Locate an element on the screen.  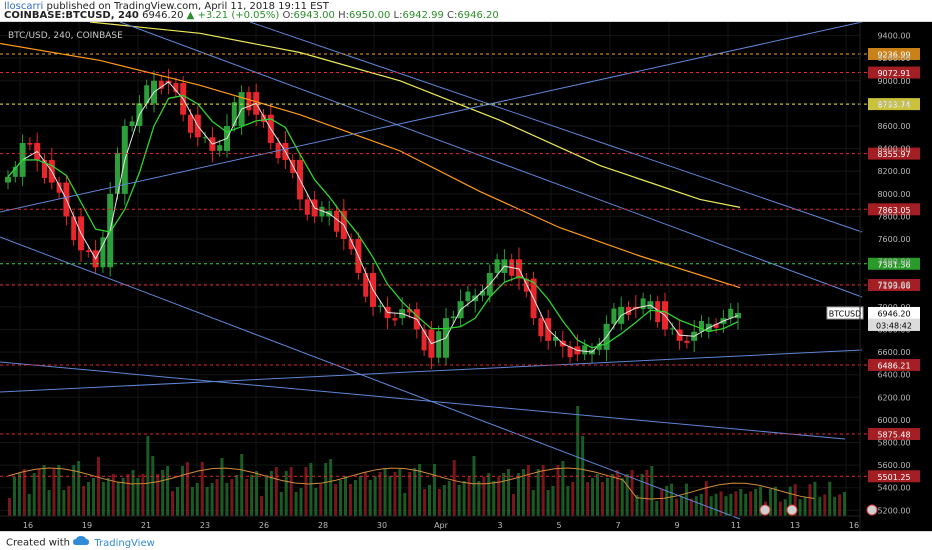
high-value: 6950.00 is located at coordinates (369, 15).